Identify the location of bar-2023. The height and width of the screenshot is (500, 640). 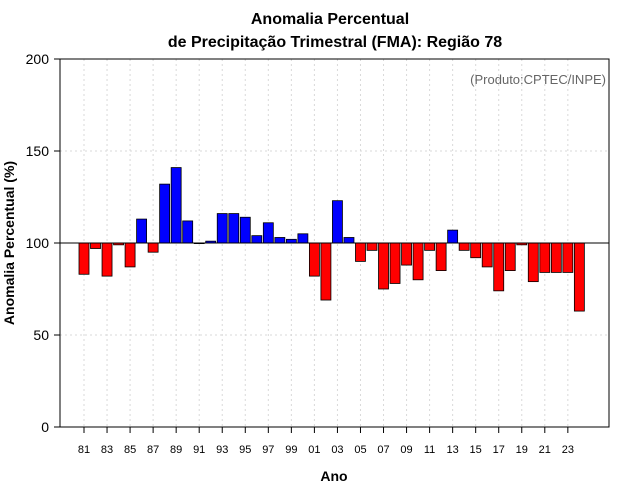
(568, 257).